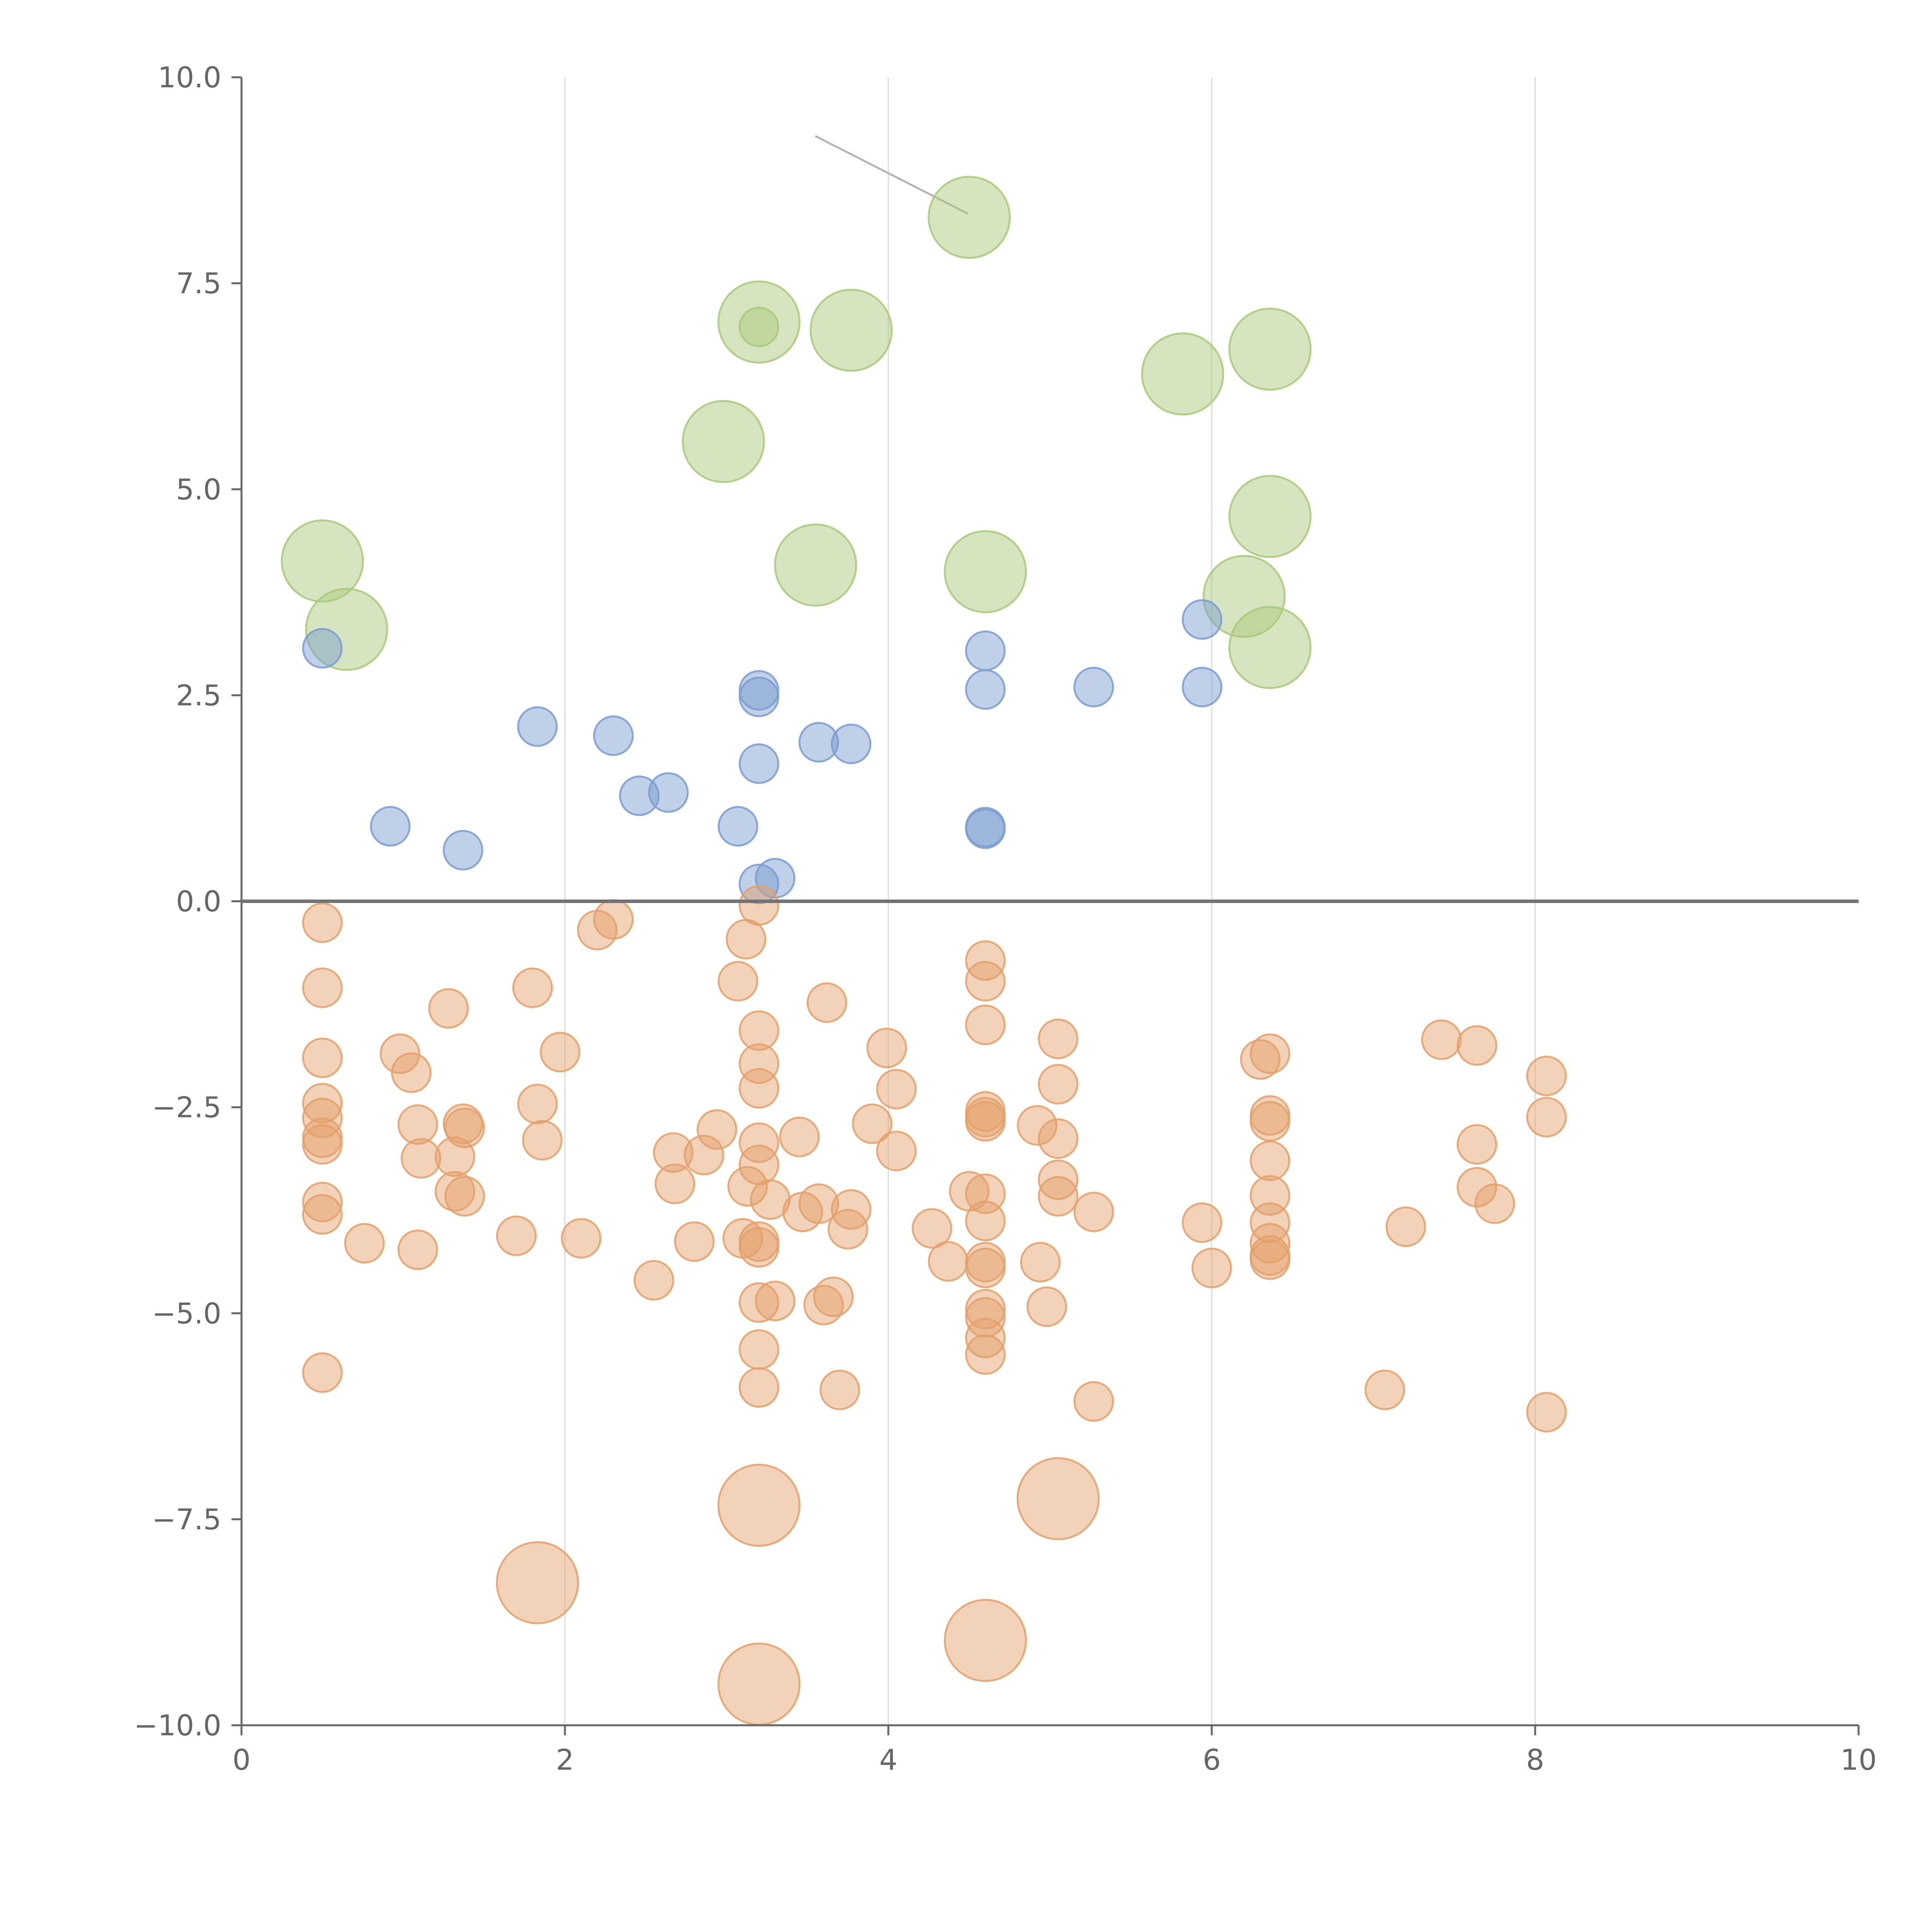 The width and height of the screenshot is (1932, 1932). I want to click on x-tick-label: 4, so click(888, 1760).